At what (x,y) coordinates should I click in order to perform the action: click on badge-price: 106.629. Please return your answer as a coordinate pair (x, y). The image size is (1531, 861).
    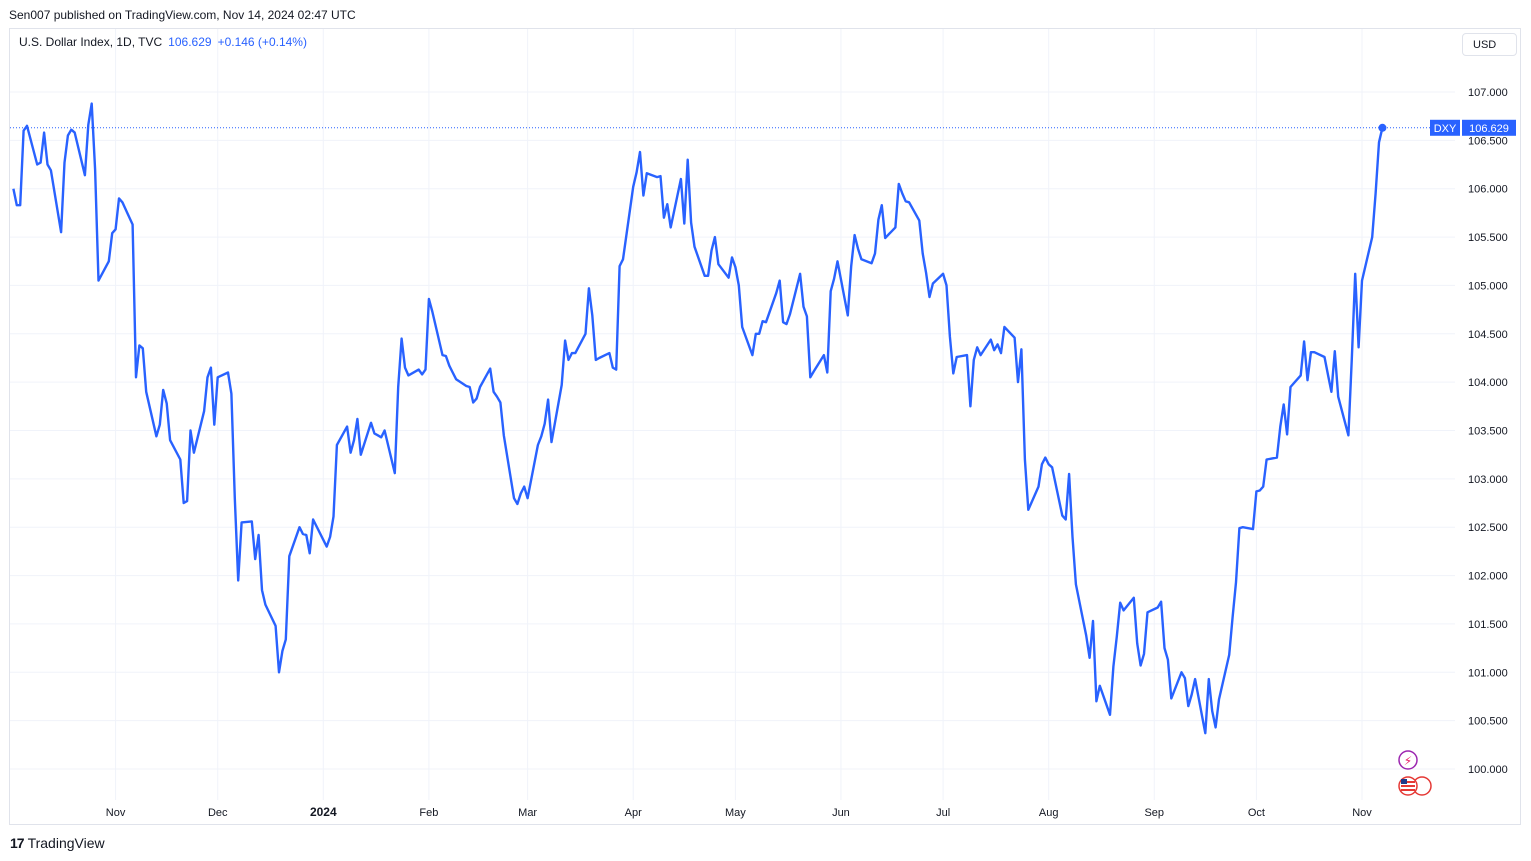
    Looking at the image, I should click on (1489, 129).